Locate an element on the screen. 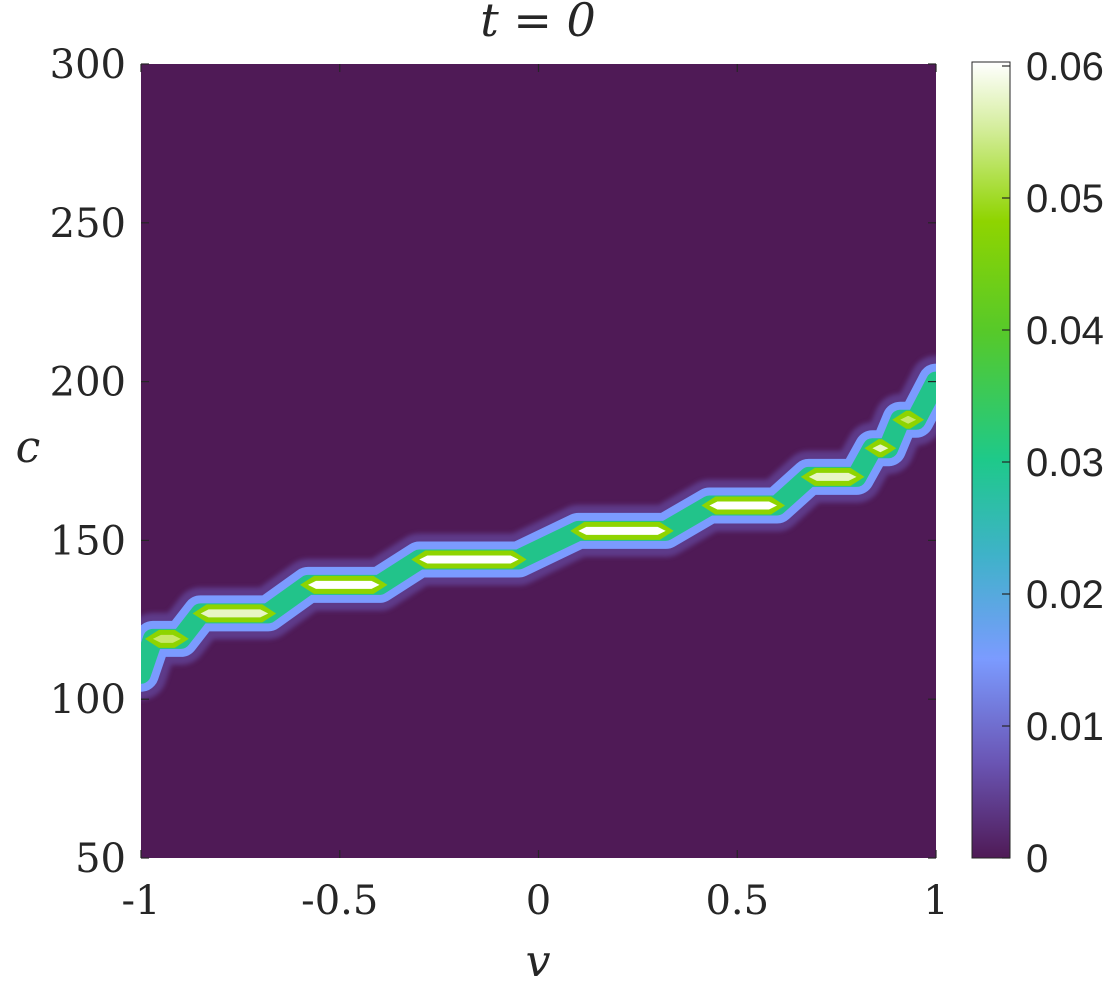 This screenshot has height=982, width=1112. x-tick-labels: -1 -0.5 0 0.5 1 is located at coordinates (535, 901).